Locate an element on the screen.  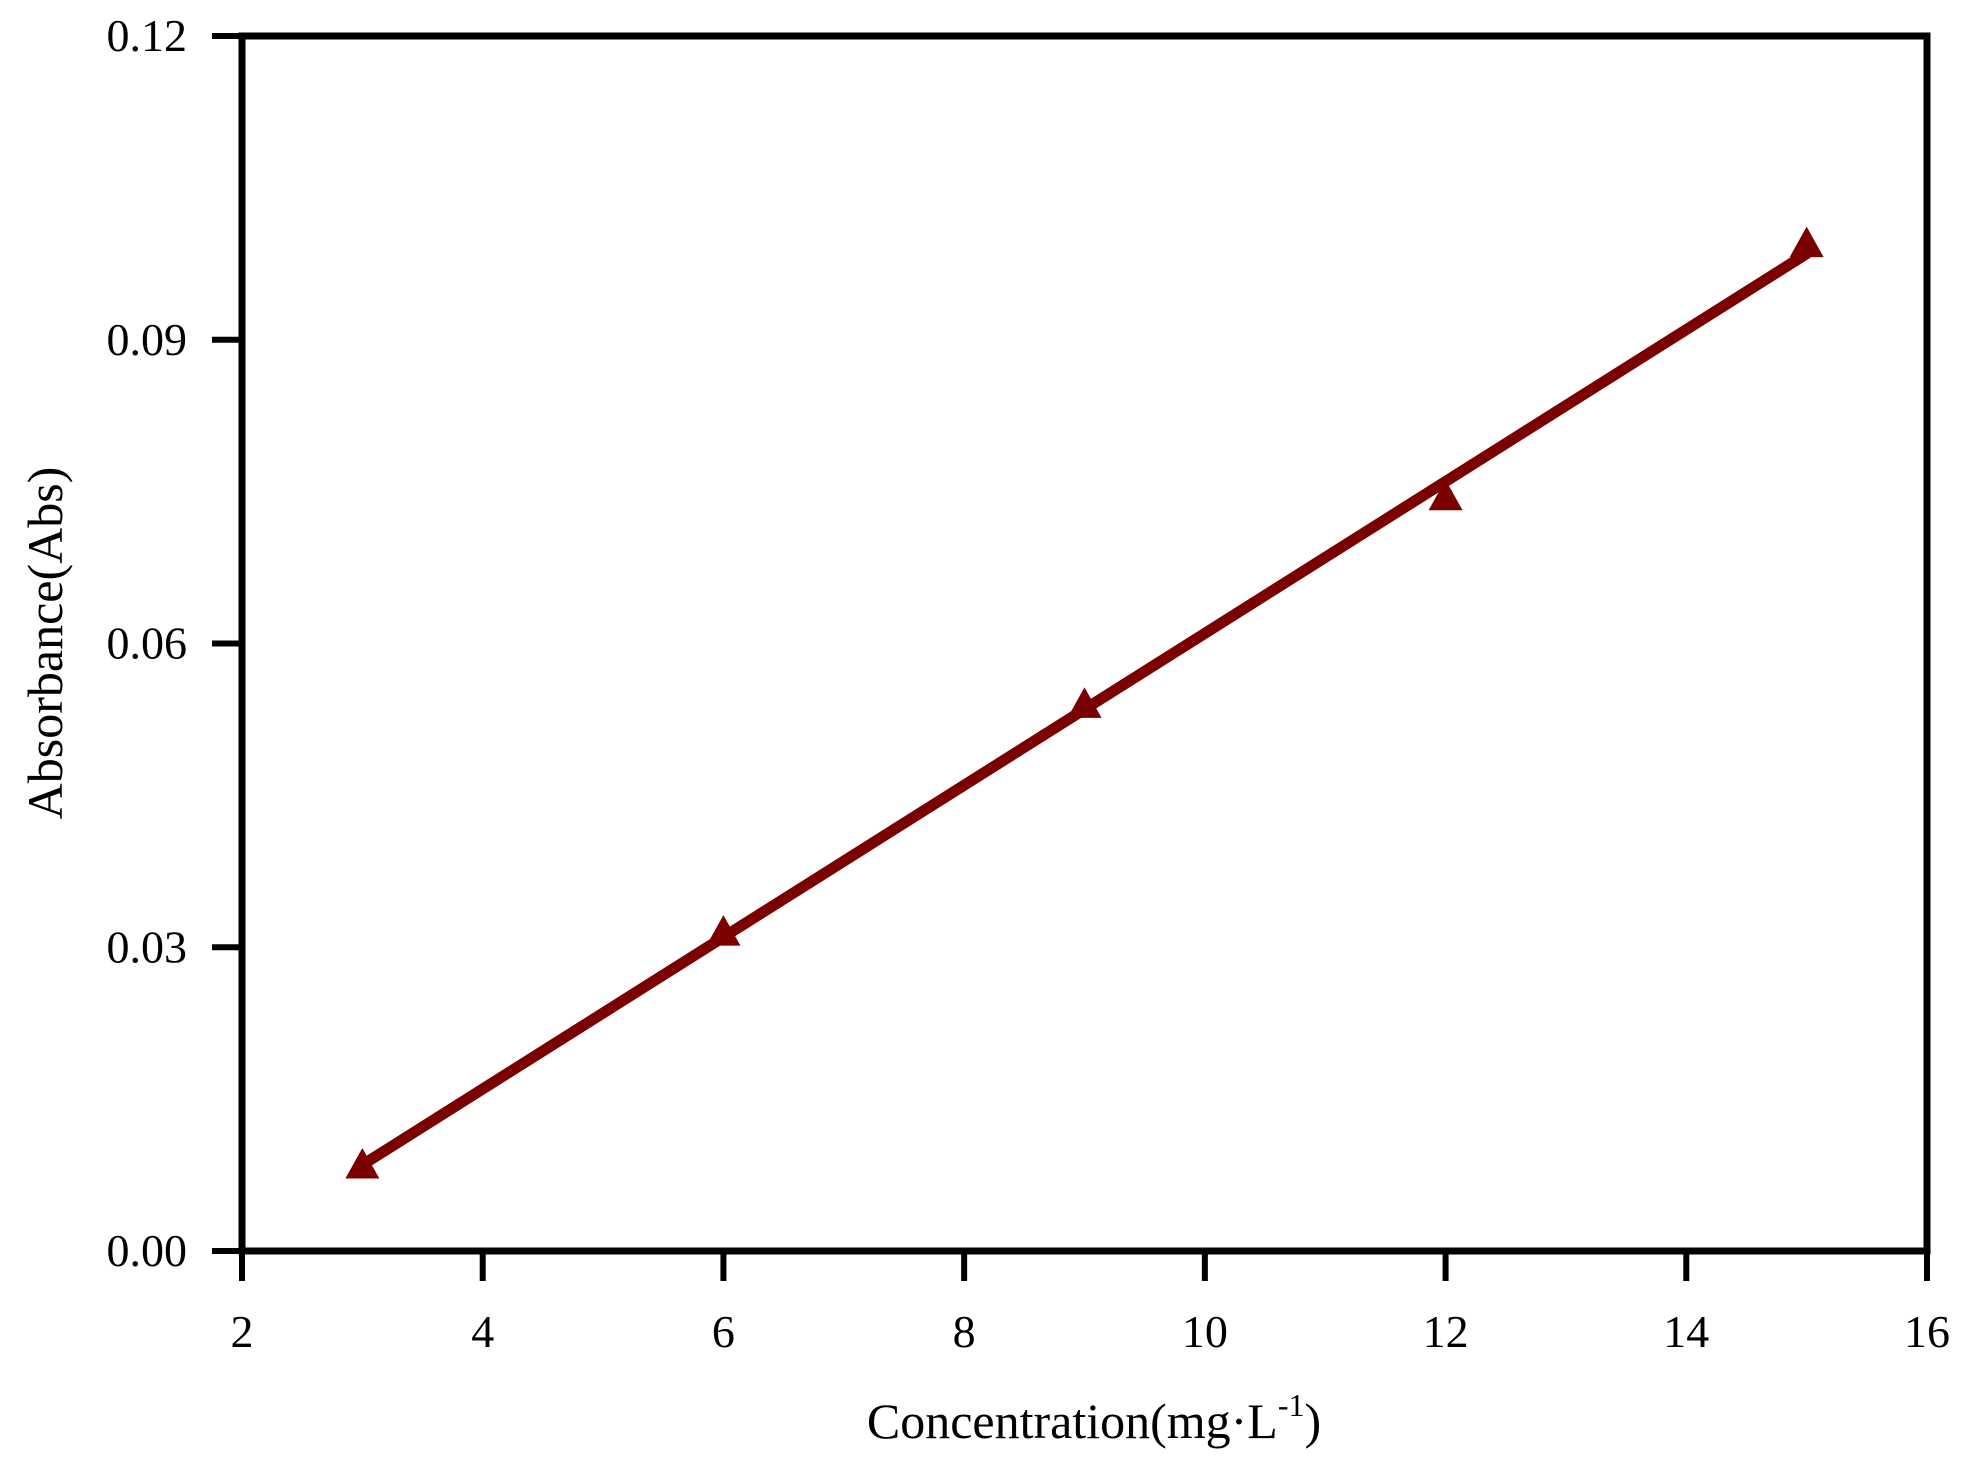
x-axis-title-main: Concentration(mg·L is located at coordinates (1072, 1421).